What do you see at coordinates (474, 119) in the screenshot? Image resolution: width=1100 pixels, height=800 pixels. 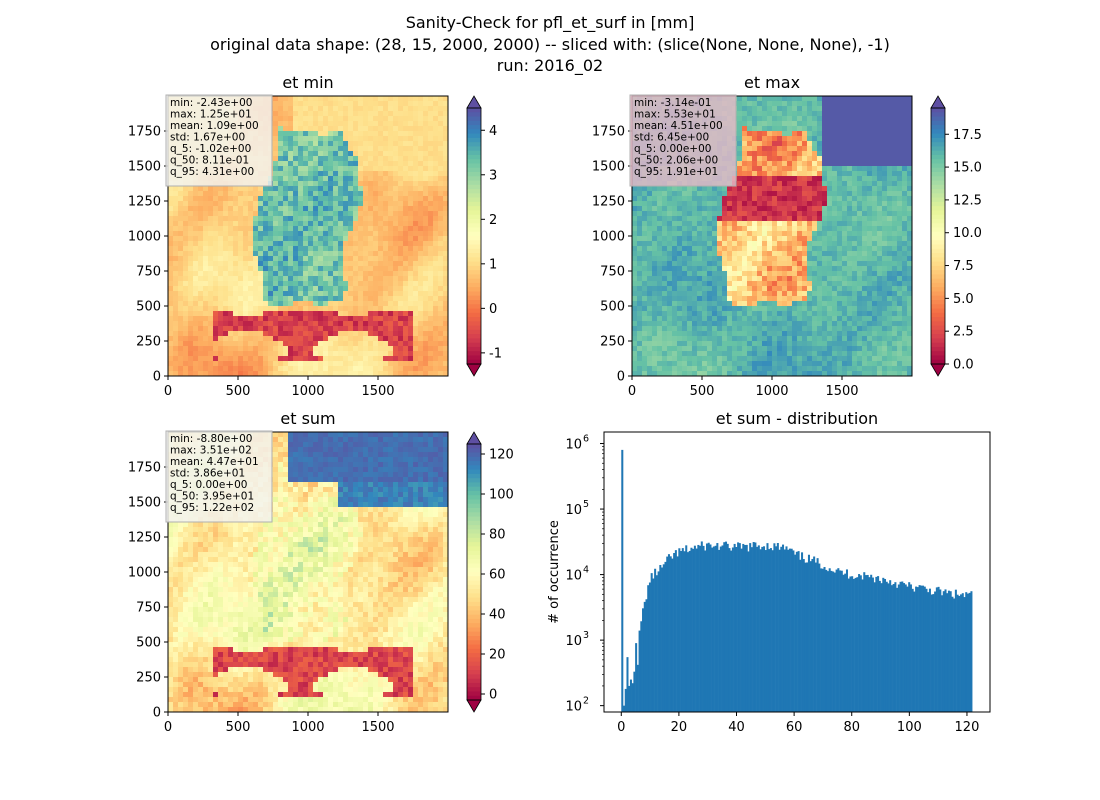 I see `colorbar-segment` at bounding box center [474, 119].